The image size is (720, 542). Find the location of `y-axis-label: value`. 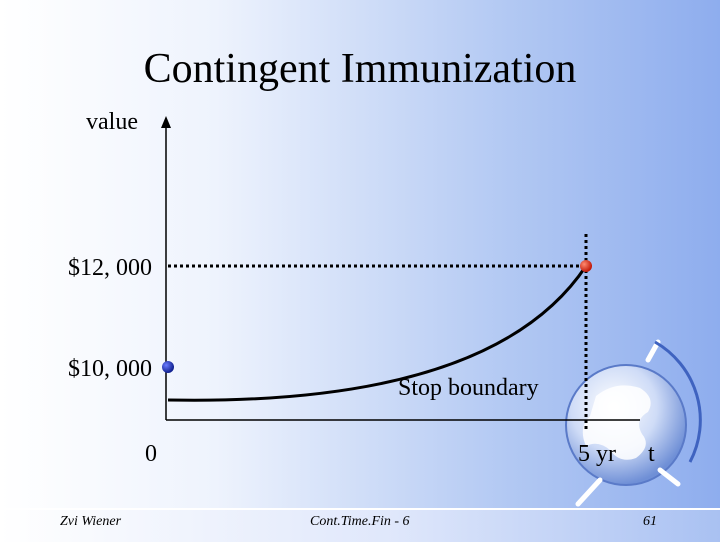

y-axis-label: value is located at coordinates (112, 122).